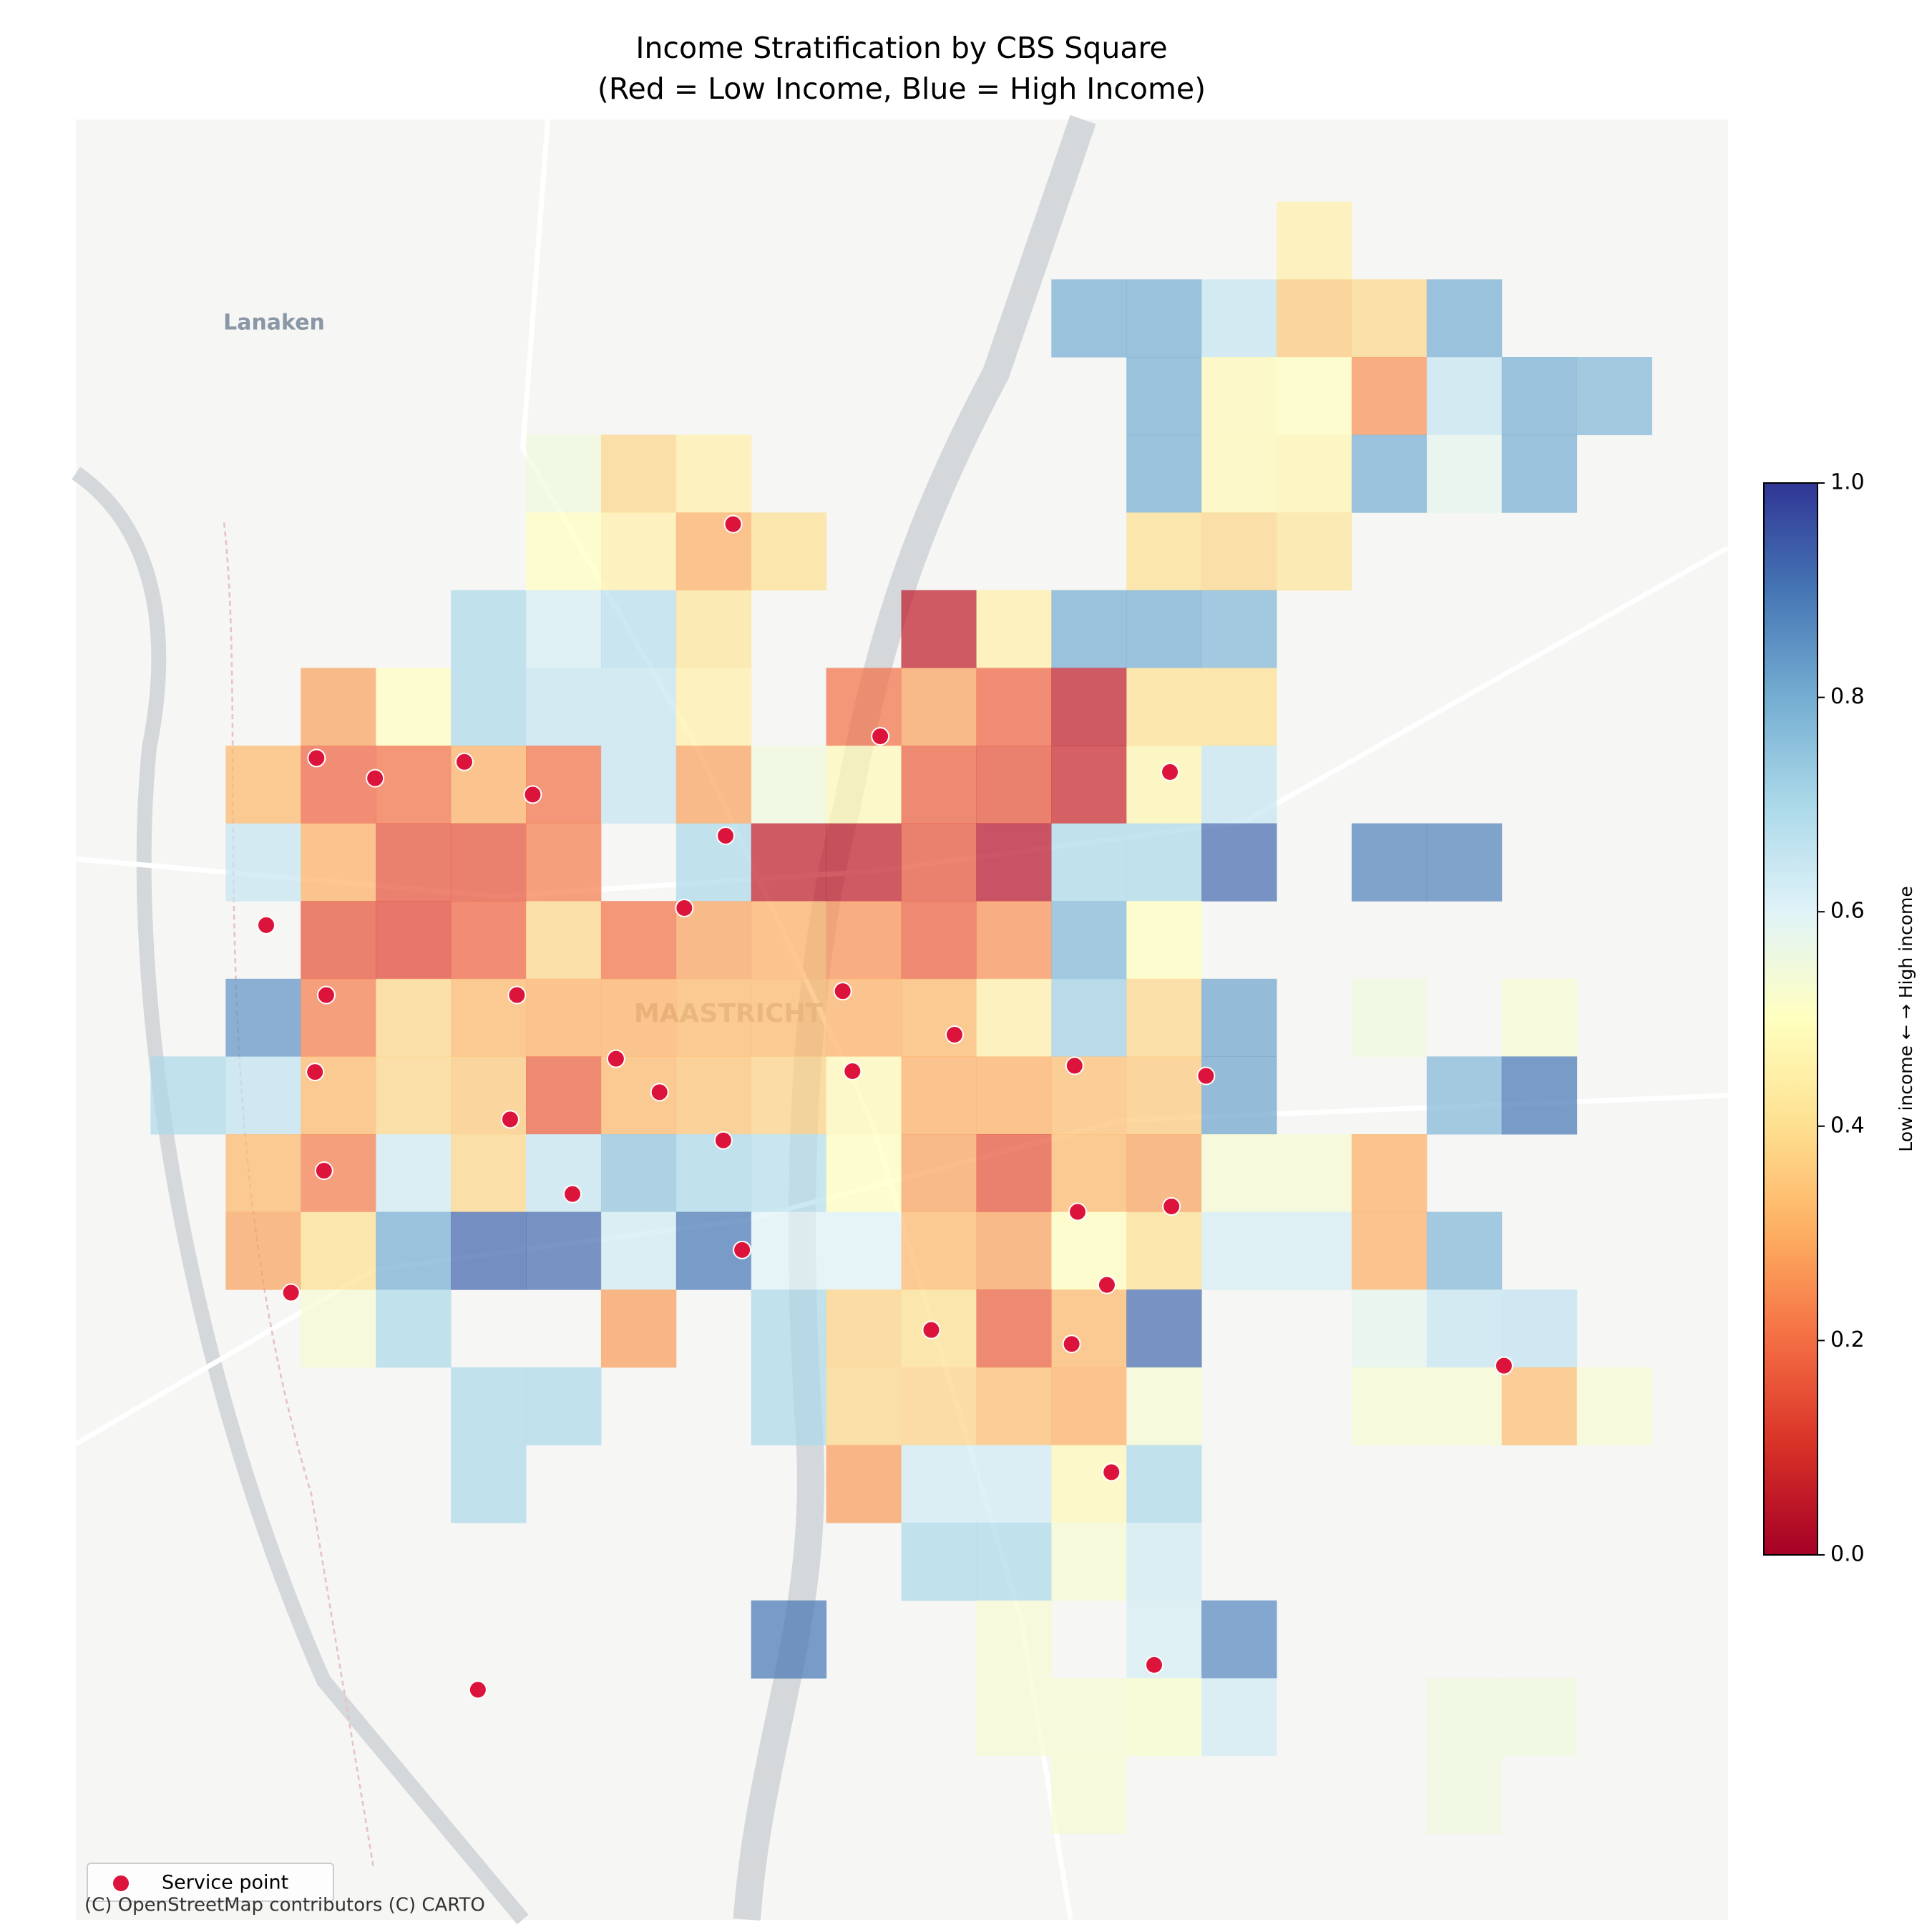 Image resolution: width=1932 pixels, height=1932 pixels. I want to click on chart-title: Income Stratification by CBS Square, so click(901, 48).